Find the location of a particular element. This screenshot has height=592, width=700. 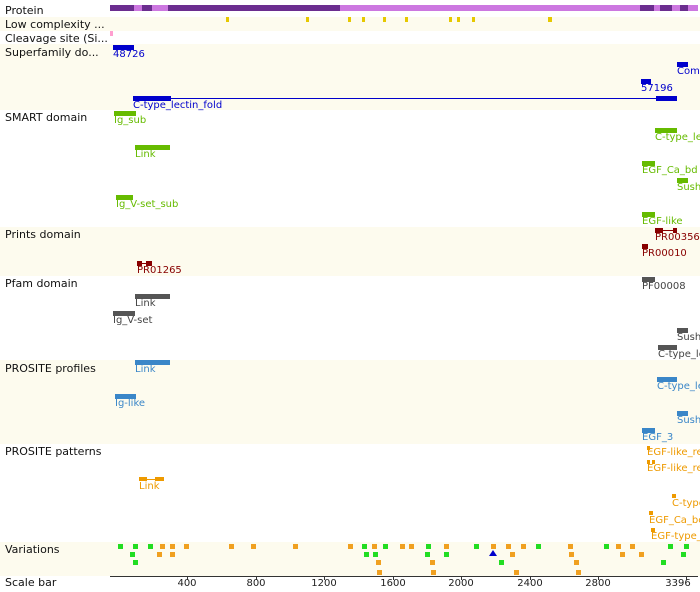

cleavage-site is located at coordinates (111, 33).